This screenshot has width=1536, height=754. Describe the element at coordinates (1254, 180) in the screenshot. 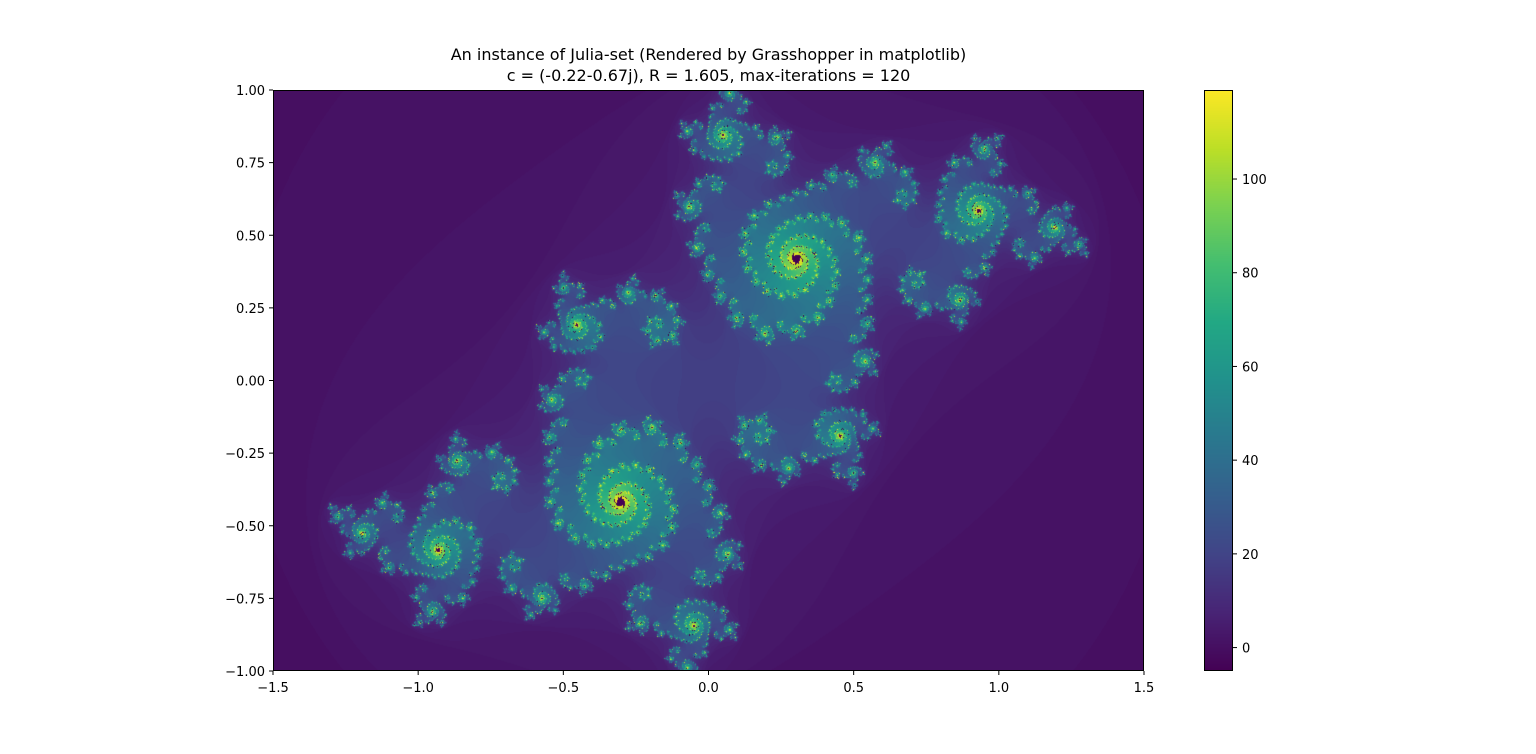

I see `colorbar-tick-label: 100` at that location.